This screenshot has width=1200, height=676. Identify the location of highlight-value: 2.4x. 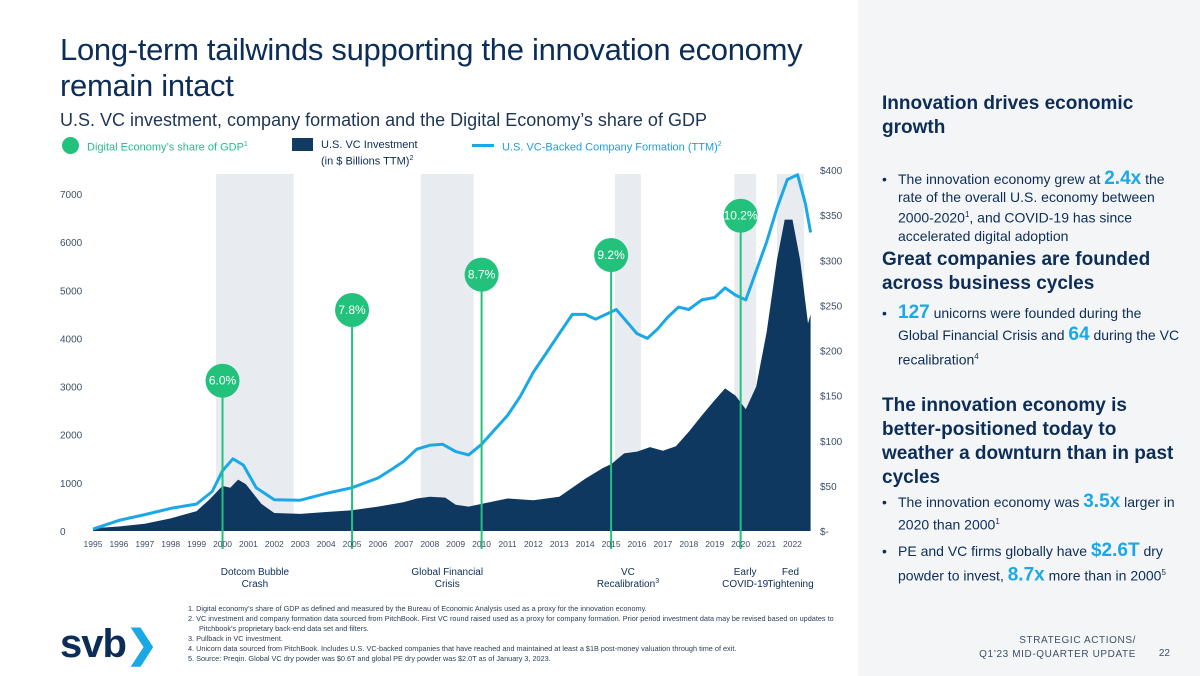
(1123, 178).